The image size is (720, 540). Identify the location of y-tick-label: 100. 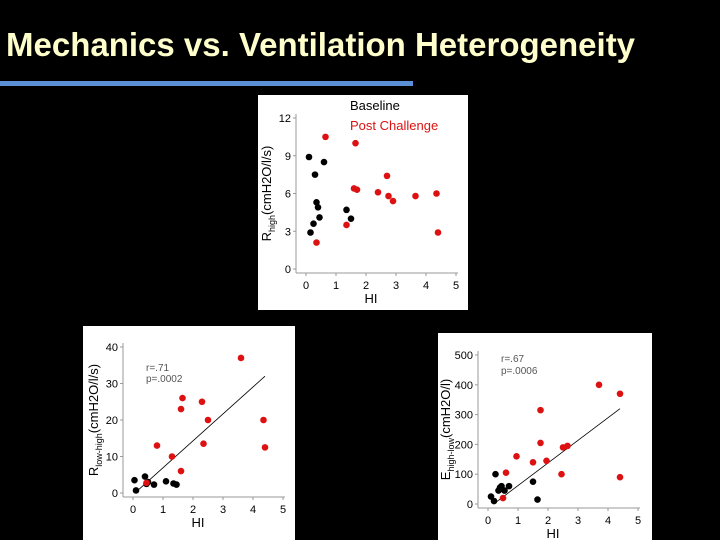
(464, 475).